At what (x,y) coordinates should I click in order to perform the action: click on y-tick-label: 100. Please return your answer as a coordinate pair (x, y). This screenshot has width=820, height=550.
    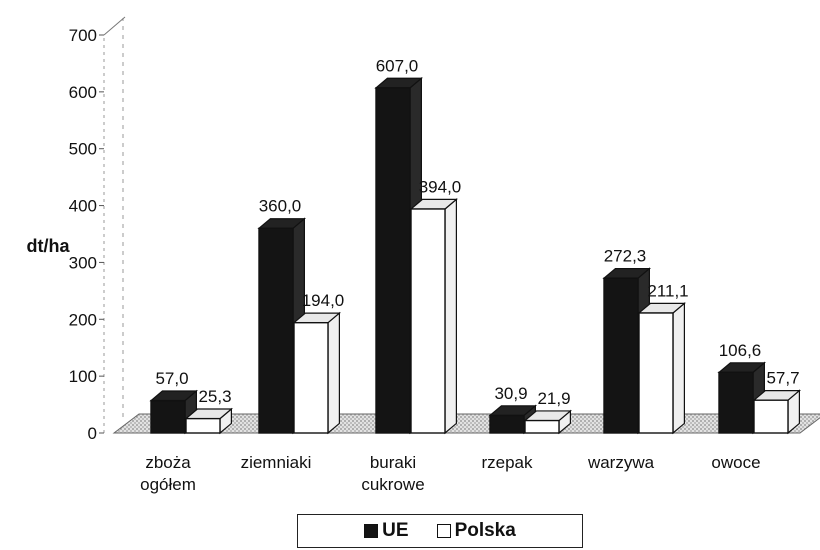
    Looking at the image, I should click on (83, 376).